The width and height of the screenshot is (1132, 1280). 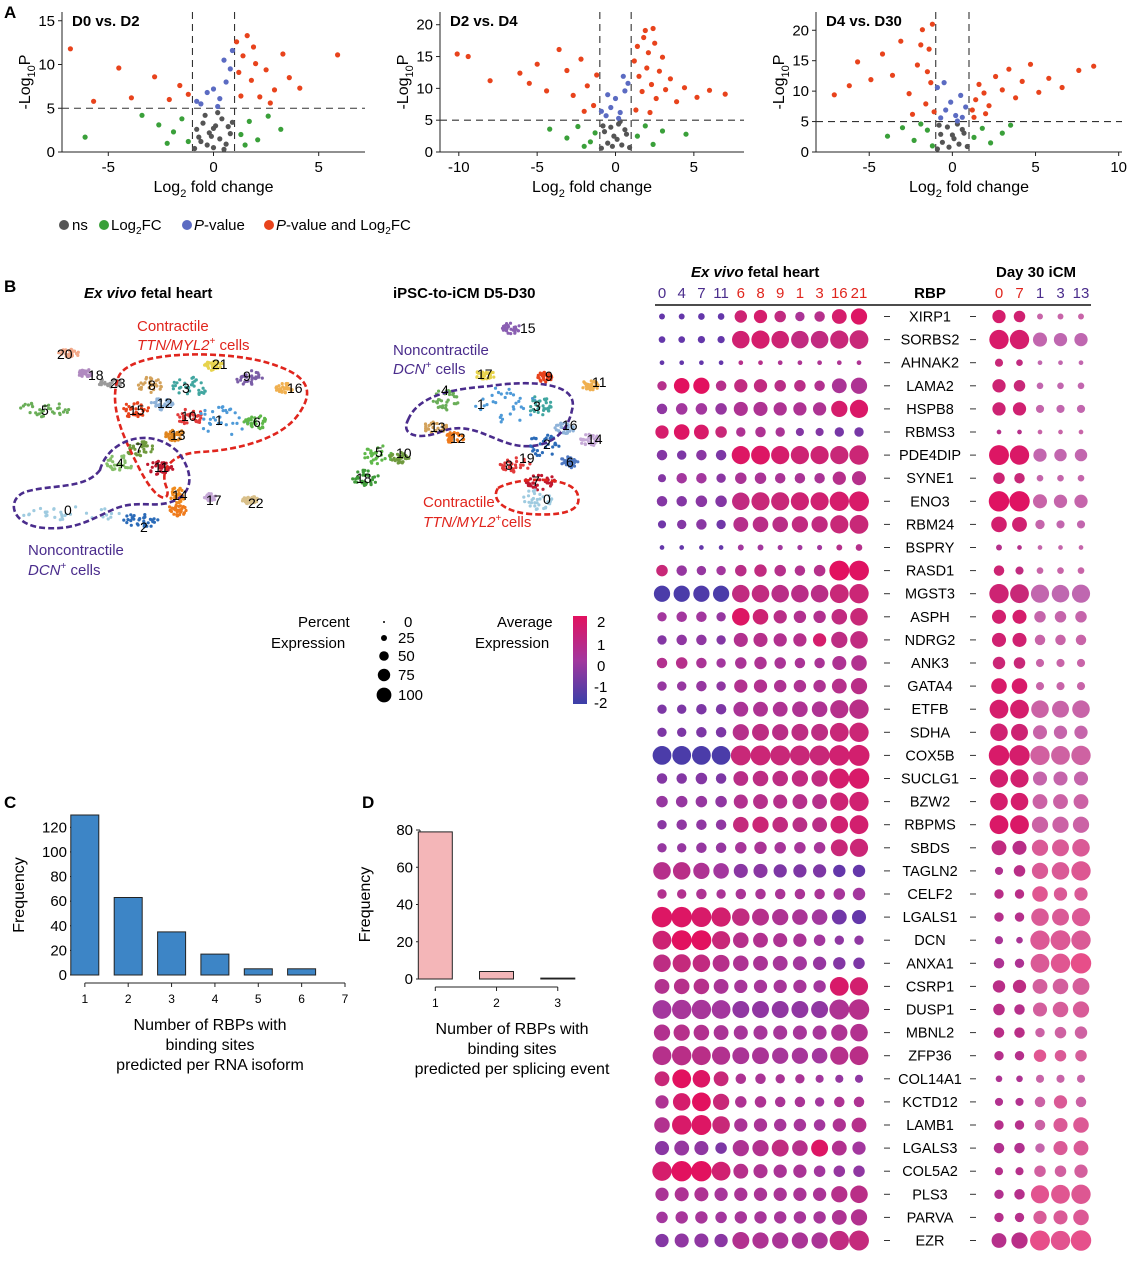 I want to click on x-tick-label: -10, so click(x=459, y=167).